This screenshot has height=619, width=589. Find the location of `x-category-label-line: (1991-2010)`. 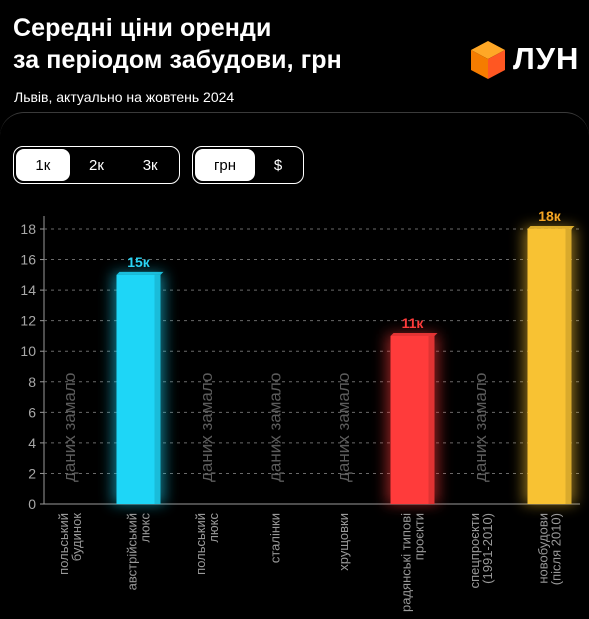

x-category-label-line: (1991-2010) is located at coordinates (487, 548).